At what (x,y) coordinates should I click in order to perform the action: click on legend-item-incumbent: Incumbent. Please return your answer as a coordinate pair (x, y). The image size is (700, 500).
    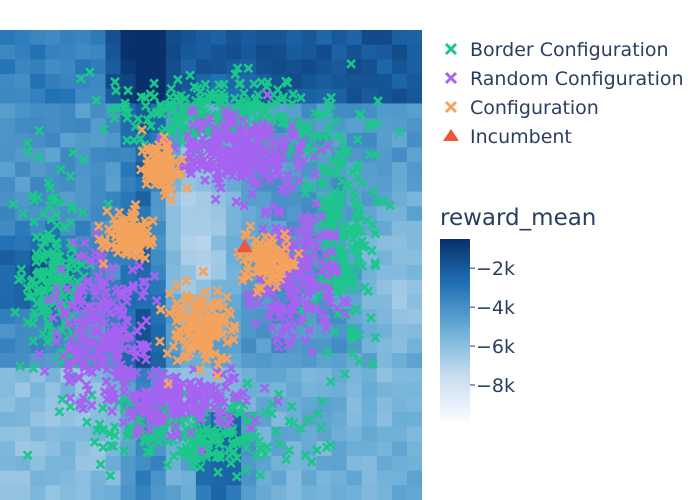
    Looking at the image, I should click on (507, 137).